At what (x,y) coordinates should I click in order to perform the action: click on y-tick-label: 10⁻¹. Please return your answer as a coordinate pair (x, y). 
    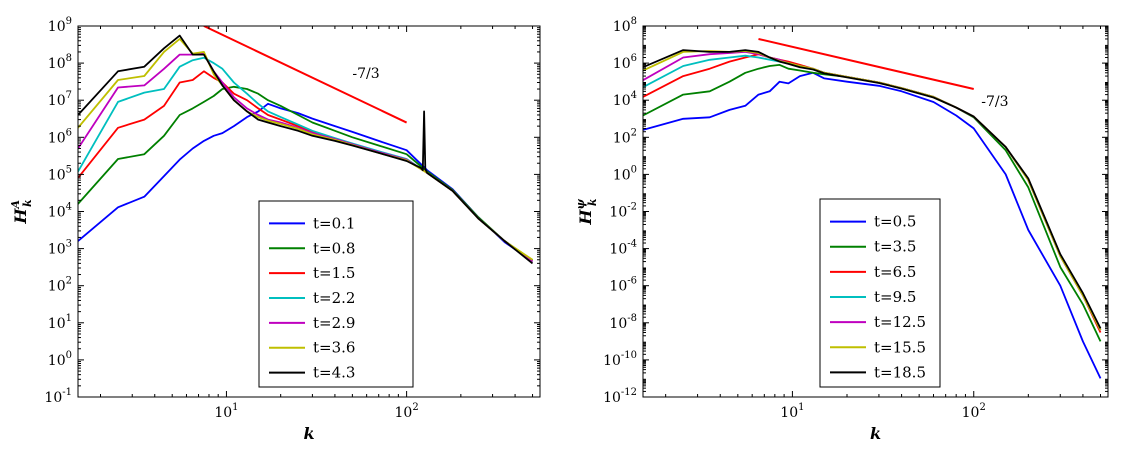
    Looking at the image, I should click on (58, 396).